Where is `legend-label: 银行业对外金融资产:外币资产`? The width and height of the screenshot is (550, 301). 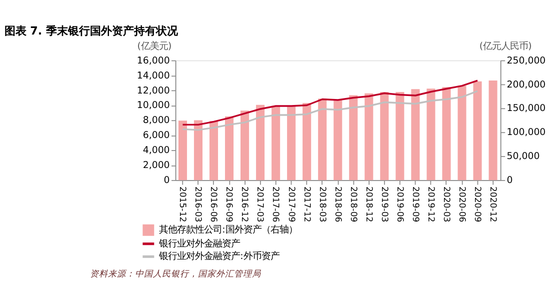
legend-label: 银行业对外金融资产:外币资产 is located at coordinates (219, 256).